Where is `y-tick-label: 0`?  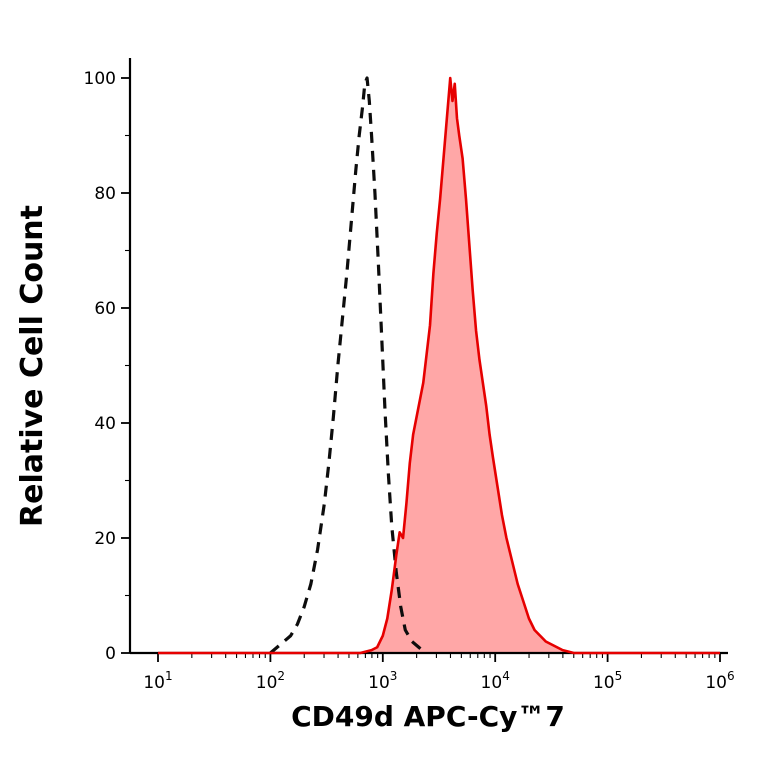
y-tick-label: 0 is located at coordinates (110, 654).